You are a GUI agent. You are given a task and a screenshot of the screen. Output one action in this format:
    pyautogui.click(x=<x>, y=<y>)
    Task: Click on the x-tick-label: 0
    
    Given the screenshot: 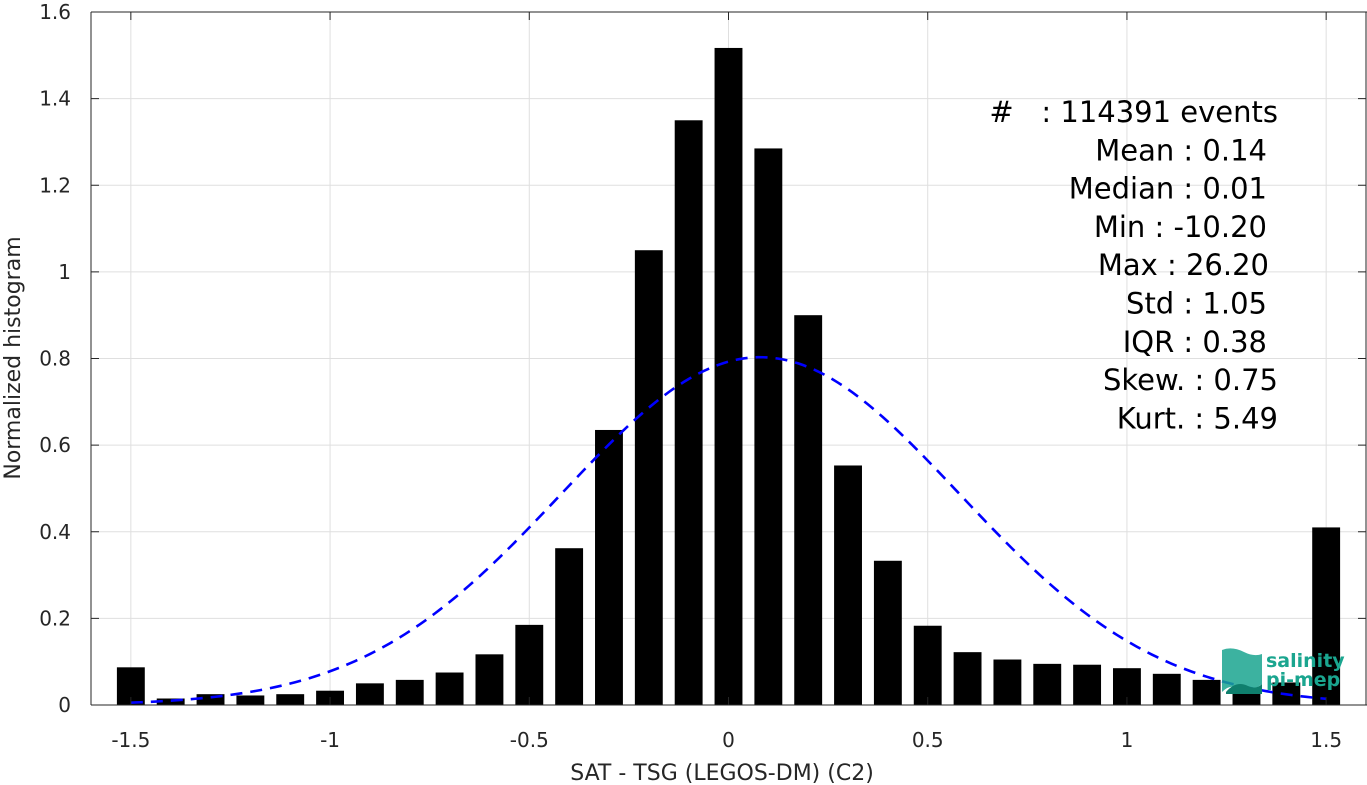 What is the action you would take?
    pyautogui.click(x=728, y=740)
    